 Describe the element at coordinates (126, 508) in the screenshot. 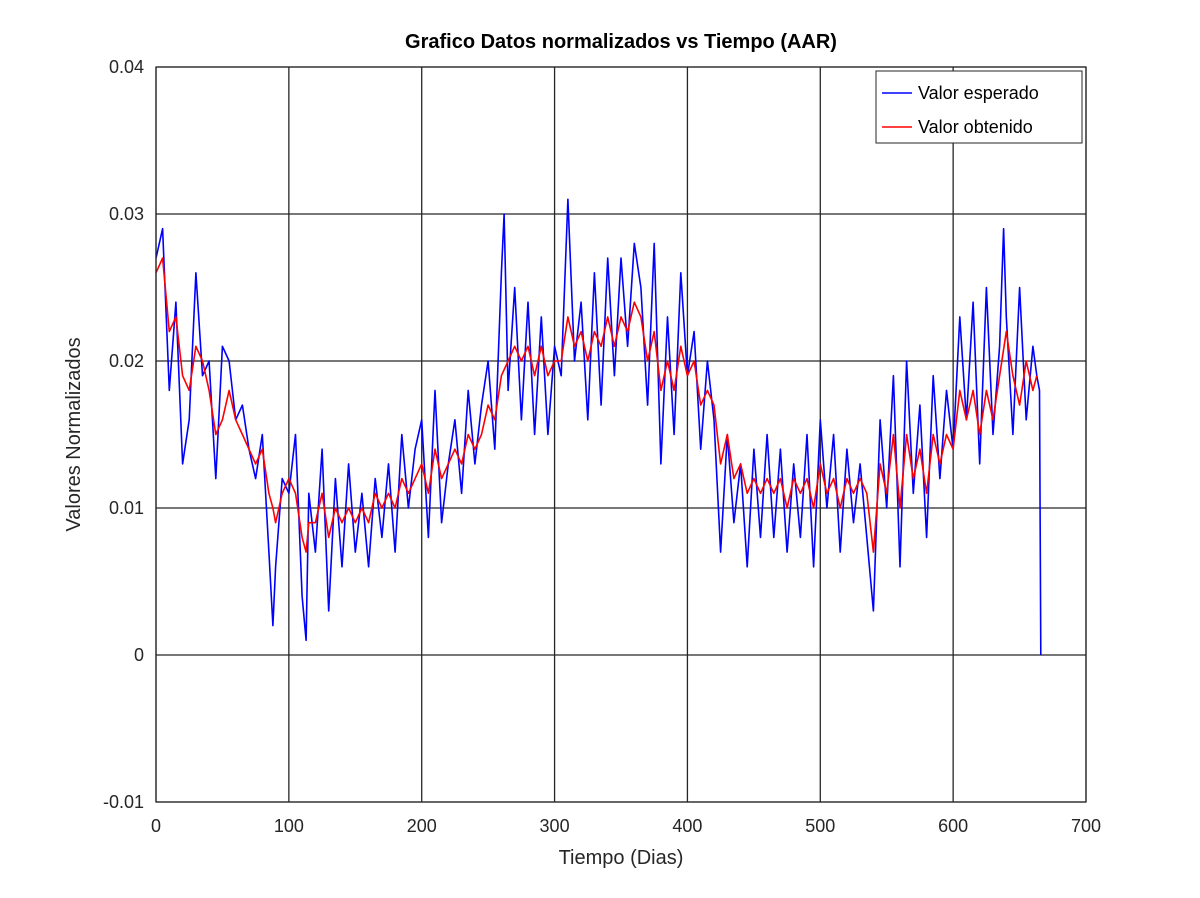

I see `y-tick-label: 0.01` at that location.